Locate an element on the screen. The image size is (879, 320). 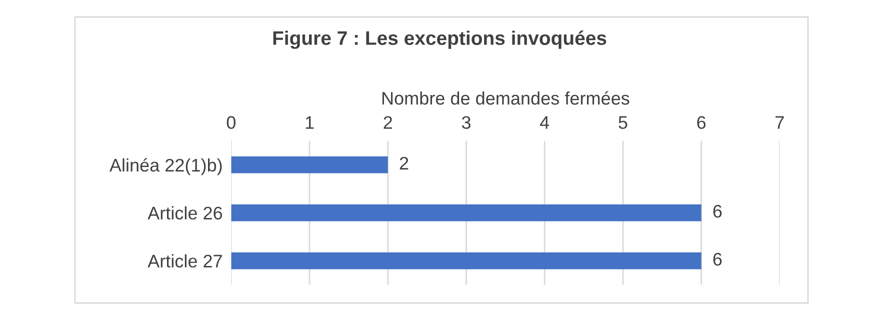
y-tick-label: Article 27 is located at coordinates (185, 261).